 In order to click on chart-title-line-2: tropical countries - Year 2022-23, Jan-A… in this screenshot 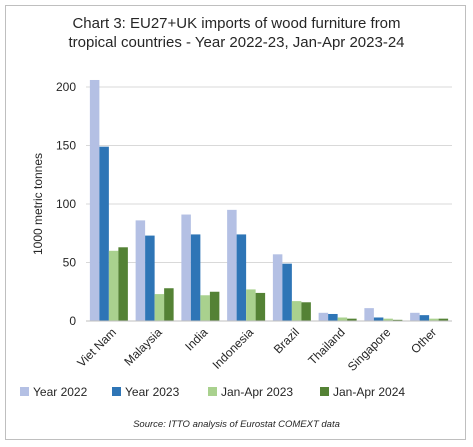, I will do `click(236, 42)`.